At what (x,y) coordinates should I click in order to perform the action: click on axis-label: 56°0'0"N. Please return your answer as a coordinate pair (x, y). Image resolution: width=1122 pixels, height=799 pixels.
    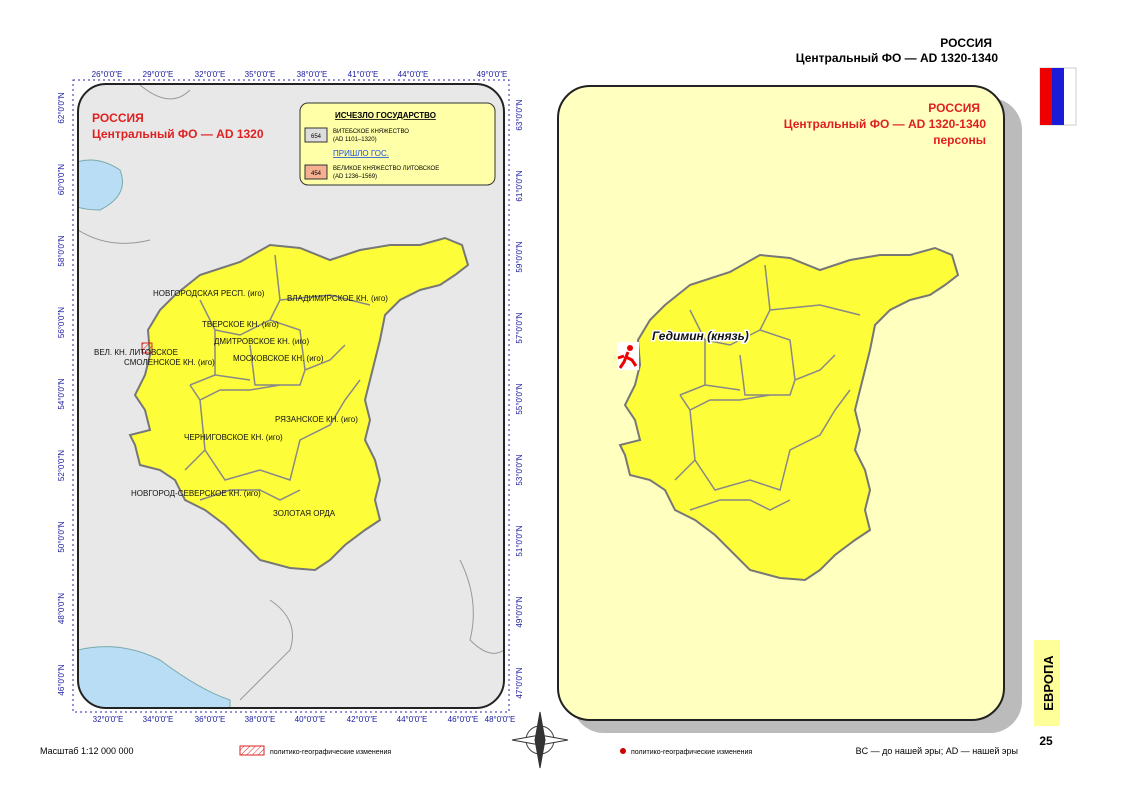
    Looking at the image, I should click on (61, 322).